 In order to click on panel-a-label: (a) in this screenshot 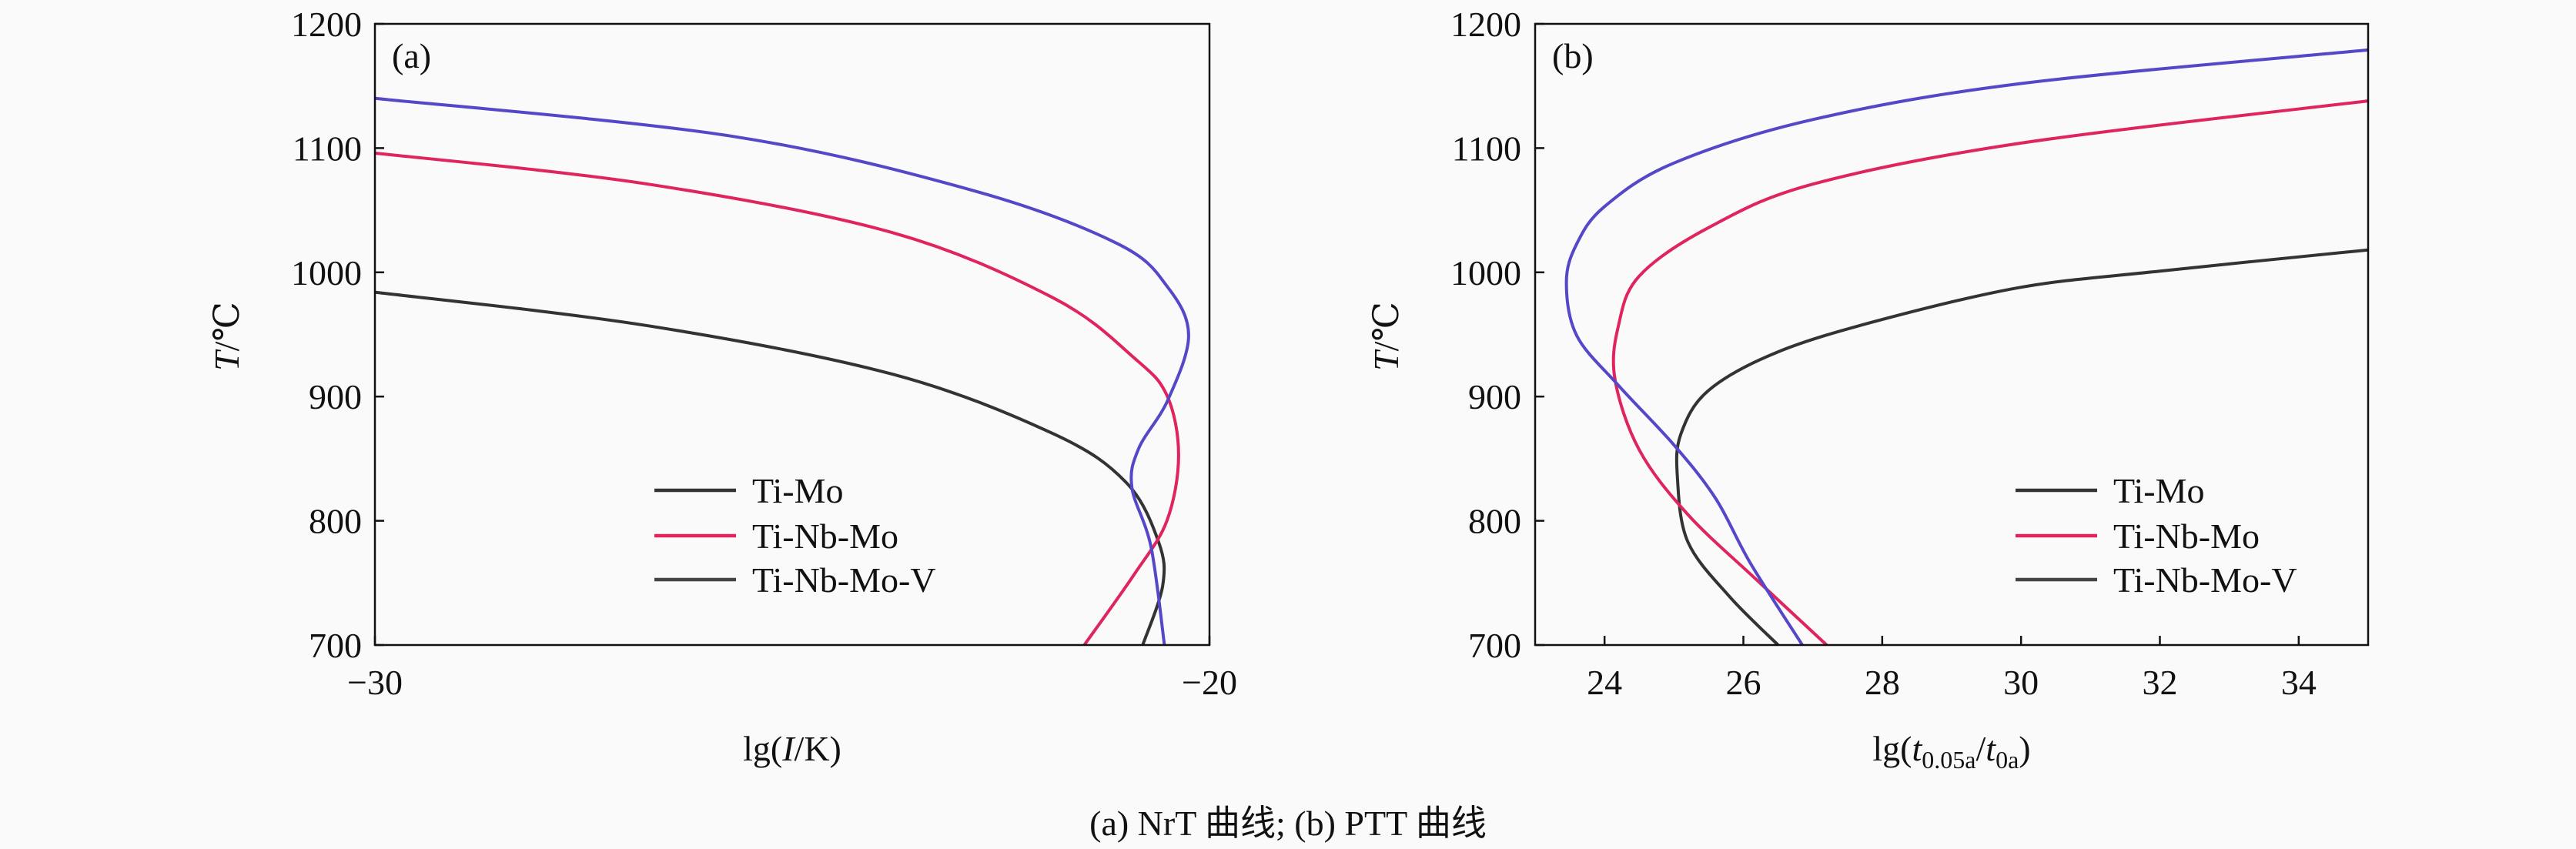, I will do `click(411, 55)`.